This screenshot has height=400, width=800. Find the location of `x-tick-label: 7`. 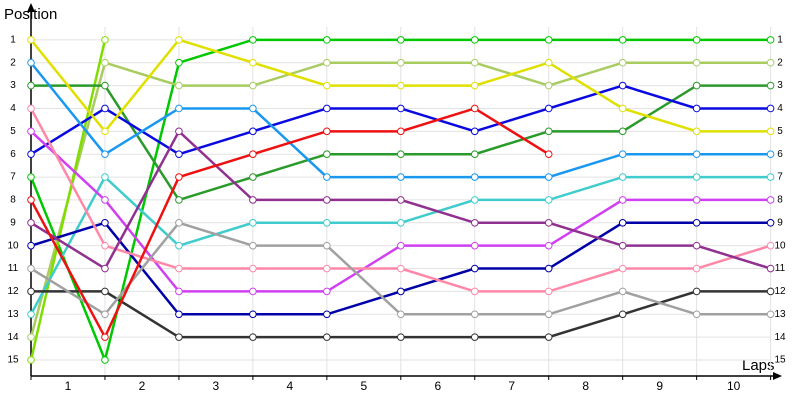

x-tick-label: 7 is located at coordinates (511, 386).